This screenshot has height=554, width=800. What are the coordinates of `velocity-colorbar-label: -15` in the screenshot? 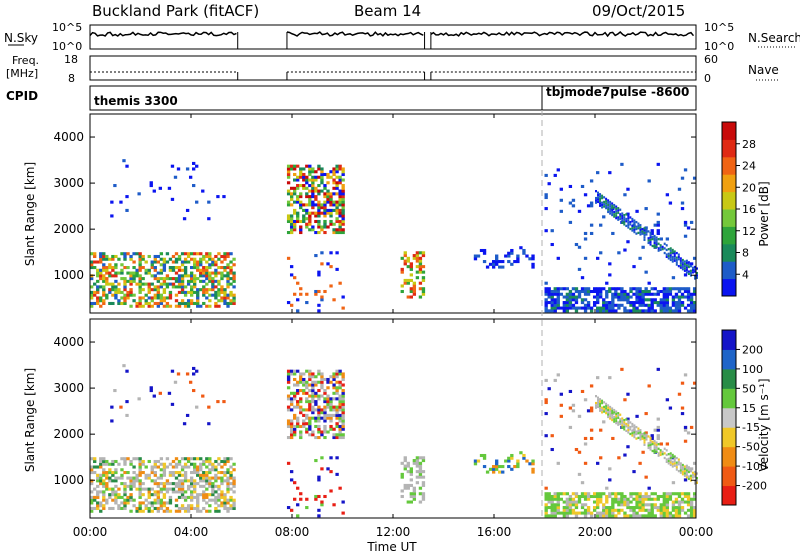 It's located at (751, 427).